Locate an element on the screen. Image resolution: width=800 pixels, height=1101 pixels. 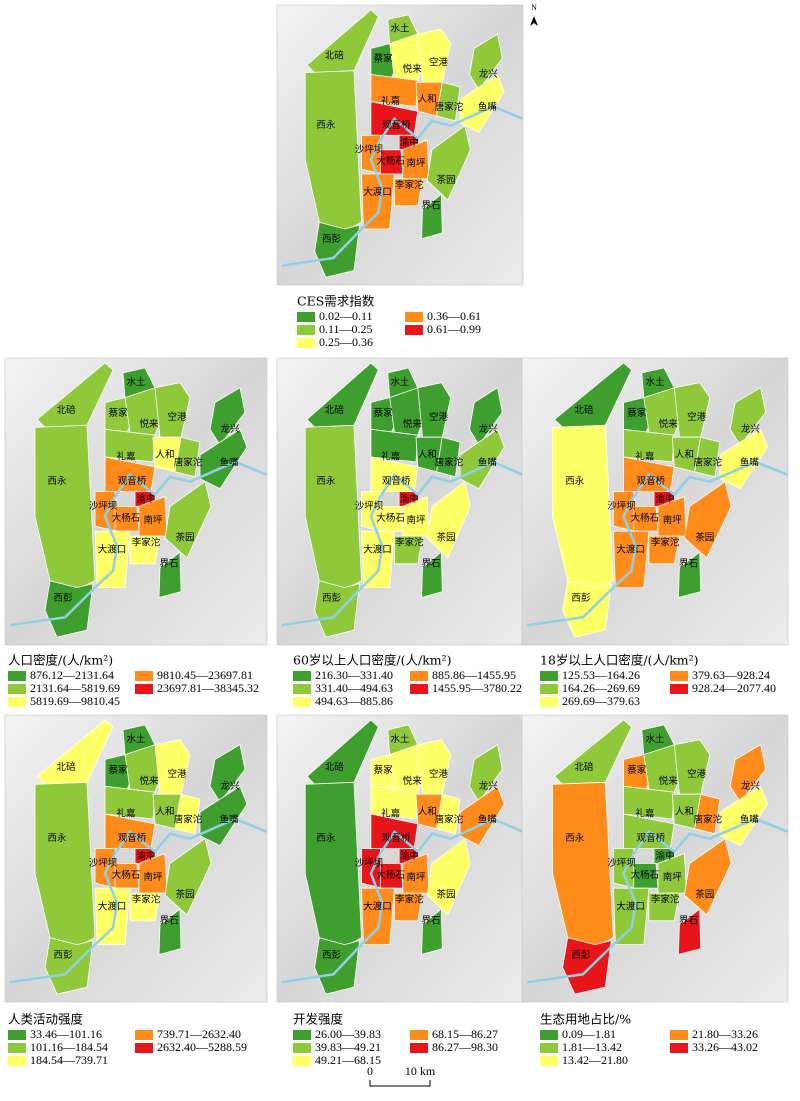
legend-label: 1.81—13.42 is located at coordinates (592, 1047).